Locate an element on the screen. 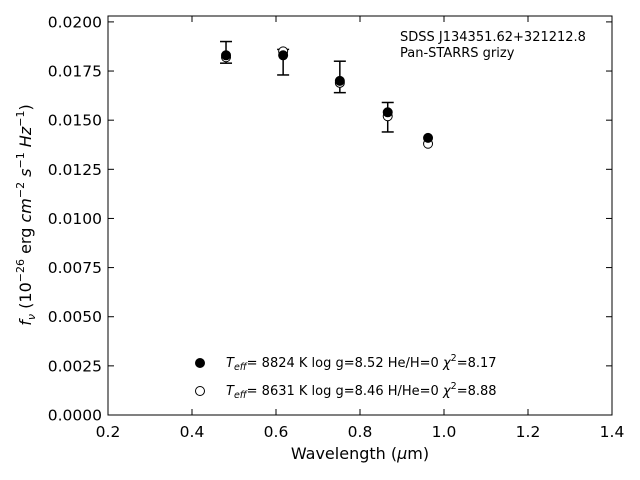 This screenshot has width=640, height=480. y-tick-label: 0.0025 is located at coordinates (75, 366).